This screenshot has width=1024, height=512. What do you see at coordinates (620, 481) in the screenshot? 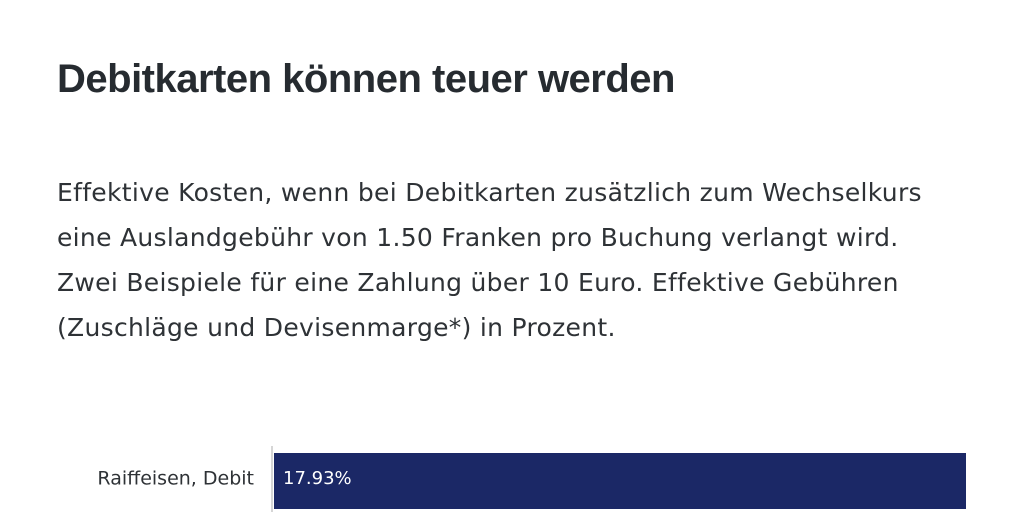
I see `bar` at bounding box center [620, 481].